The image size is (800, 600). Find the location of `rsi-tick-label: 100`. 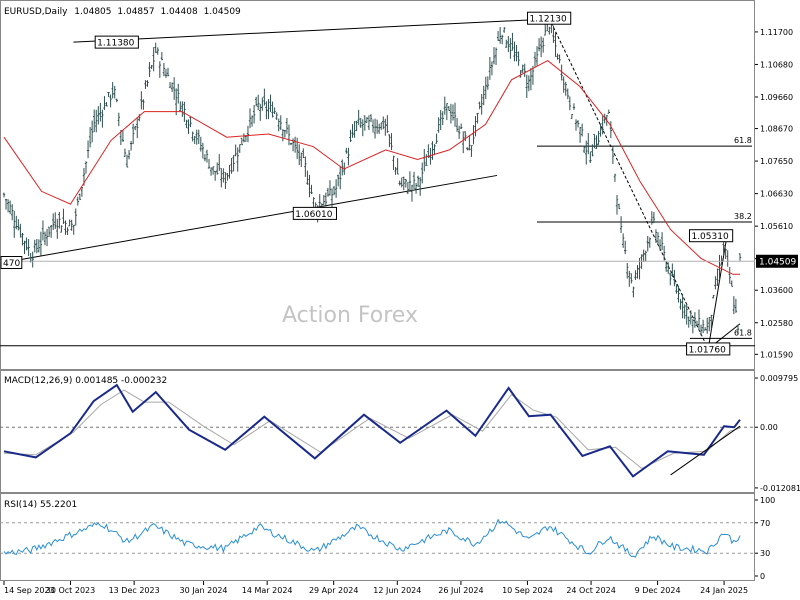

rsi-tick-label: 100 is located at coordinates (767, 500).